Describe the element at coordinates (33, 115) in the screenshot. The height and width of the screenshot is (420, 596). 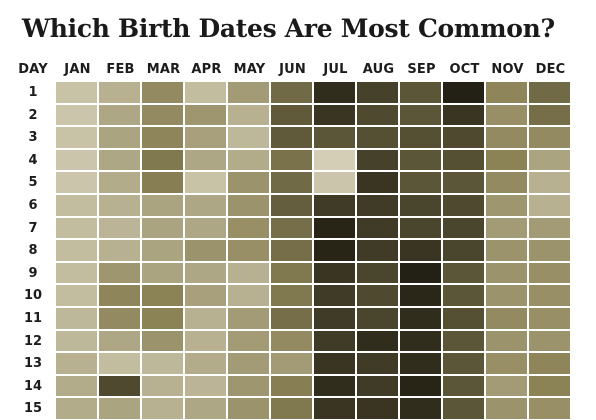
I see `day-label-2: 2` at that location.